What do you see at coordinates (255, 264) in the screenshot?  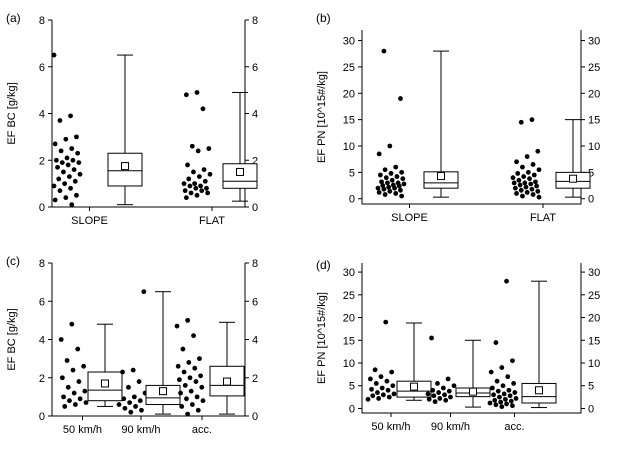 I see `y-tick-label-right: 8` at bounding box center [255, 264].